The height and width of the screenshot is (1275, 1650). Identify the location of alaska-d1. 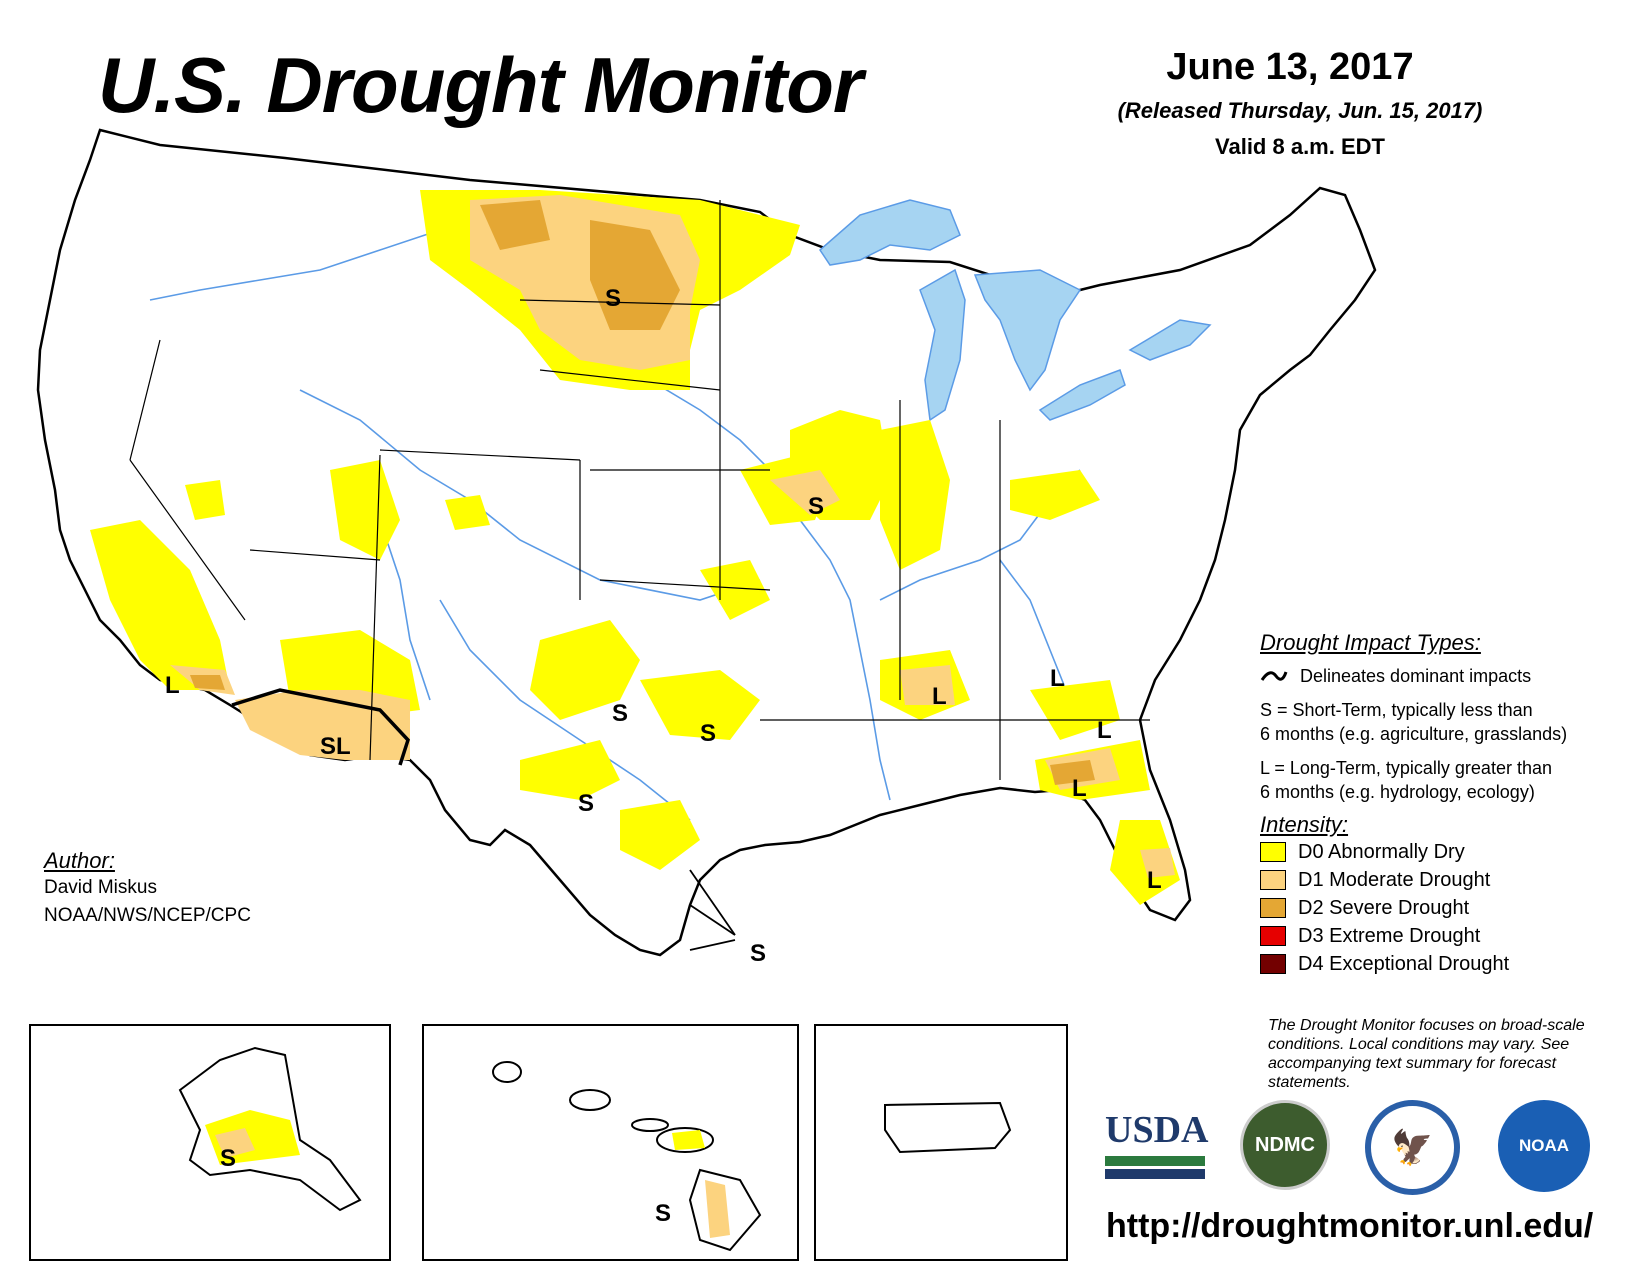
(235, 1143).